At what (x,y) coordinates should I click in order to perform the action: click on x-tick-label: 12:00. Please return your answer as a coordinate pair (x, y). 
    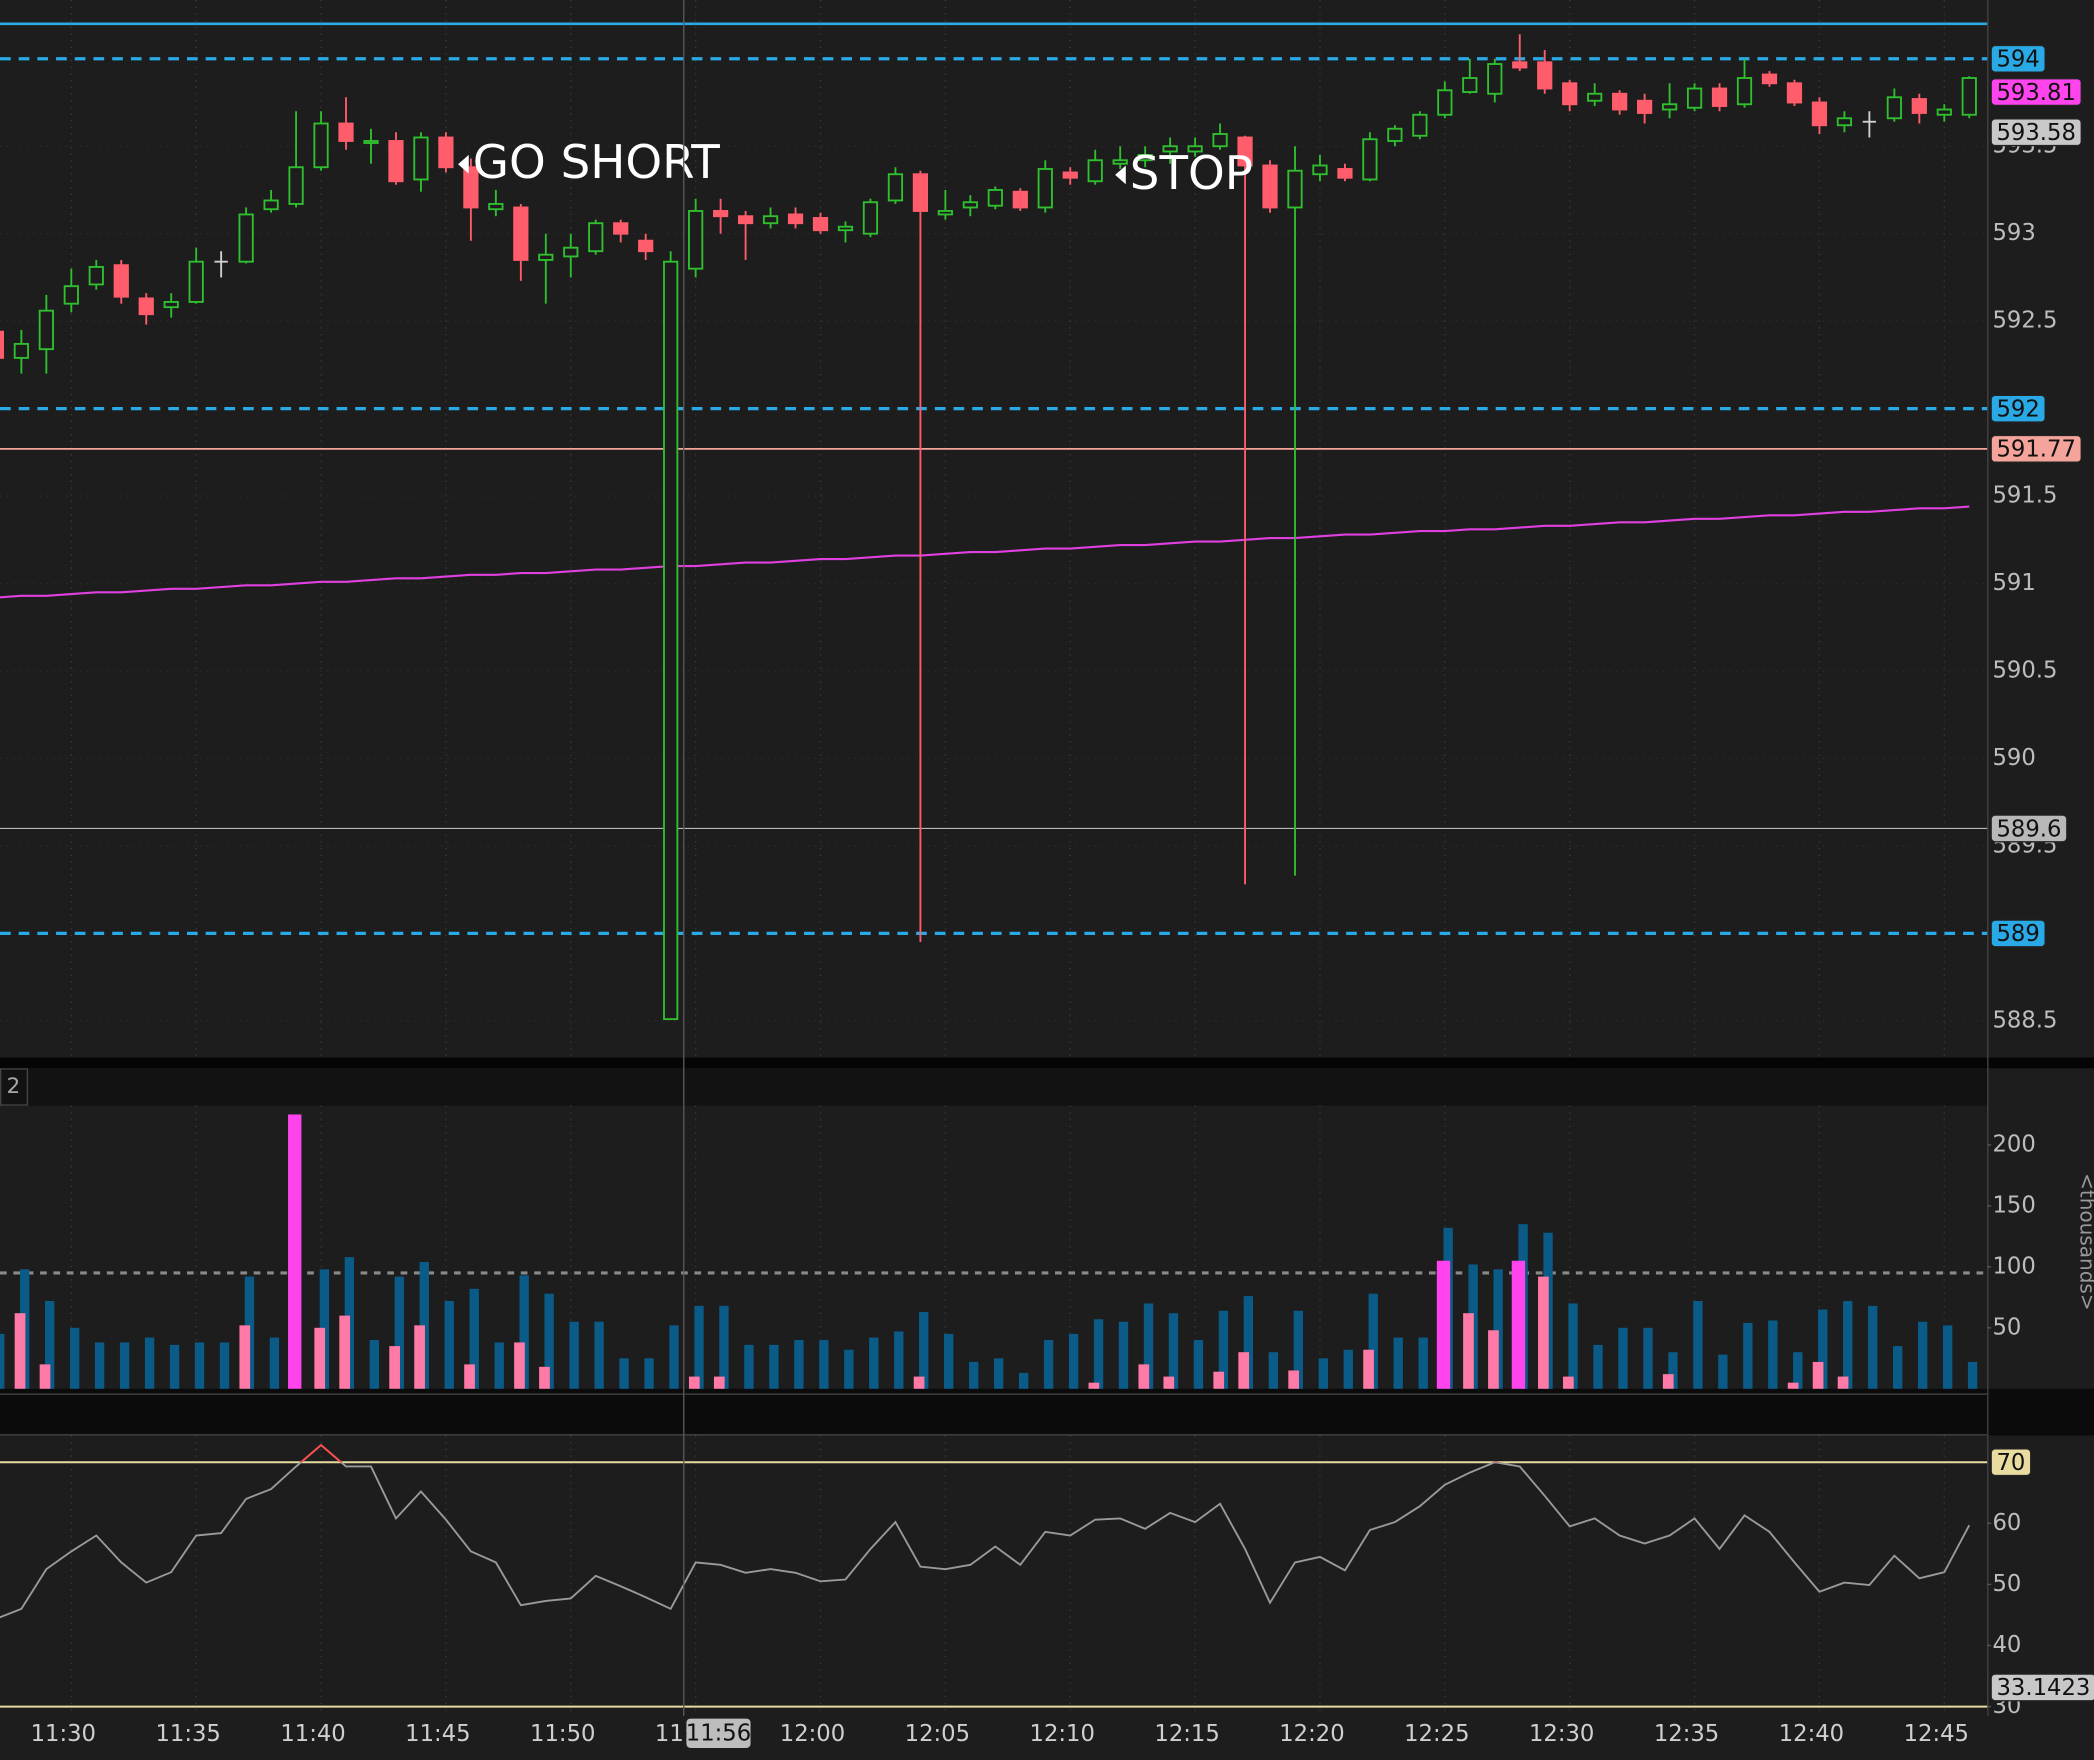
    Looking at the image, I should click on (812, 1734).